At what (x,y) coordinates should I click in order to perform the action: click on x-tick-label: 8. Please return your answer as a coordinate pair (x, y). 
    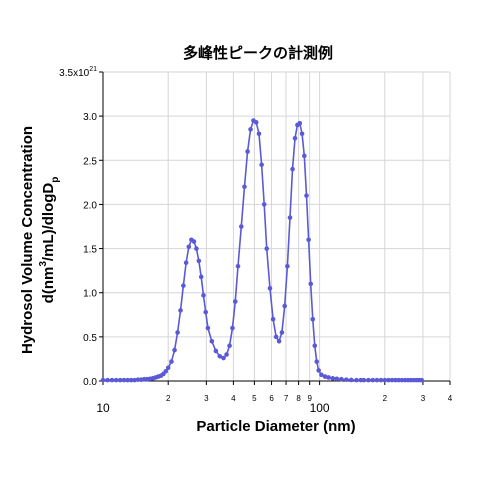
    Looking at the image, I should click on (298, 398).